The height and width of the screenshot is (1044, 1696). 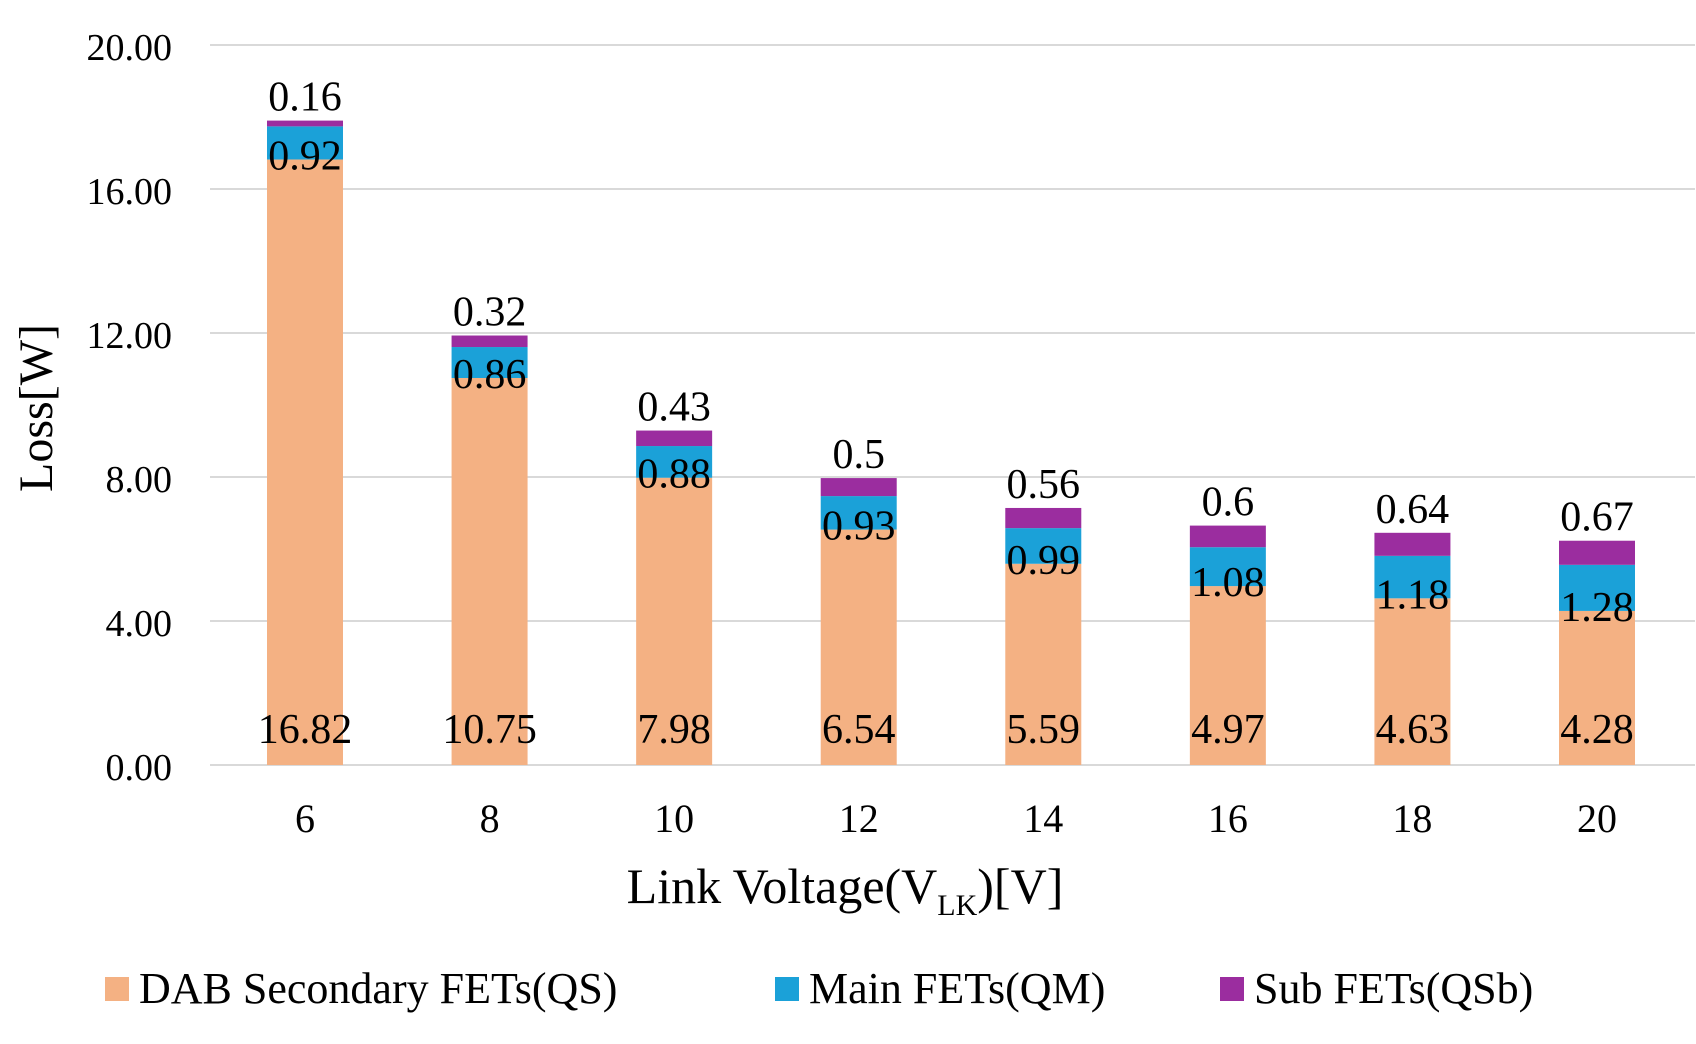 I want to click on y-tick-label: 0.00, so click(x=139, y=768).